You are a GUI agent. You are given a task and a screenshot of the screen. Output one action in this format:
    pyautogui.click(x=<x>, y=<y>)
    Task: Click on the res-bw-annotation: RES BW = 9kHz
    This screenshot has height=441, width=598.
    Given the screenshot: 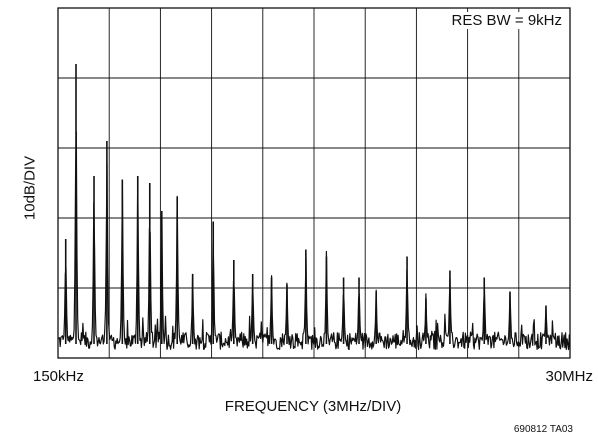 What is the action you would take?
    pyautogui.click(x=506, y=20)
    